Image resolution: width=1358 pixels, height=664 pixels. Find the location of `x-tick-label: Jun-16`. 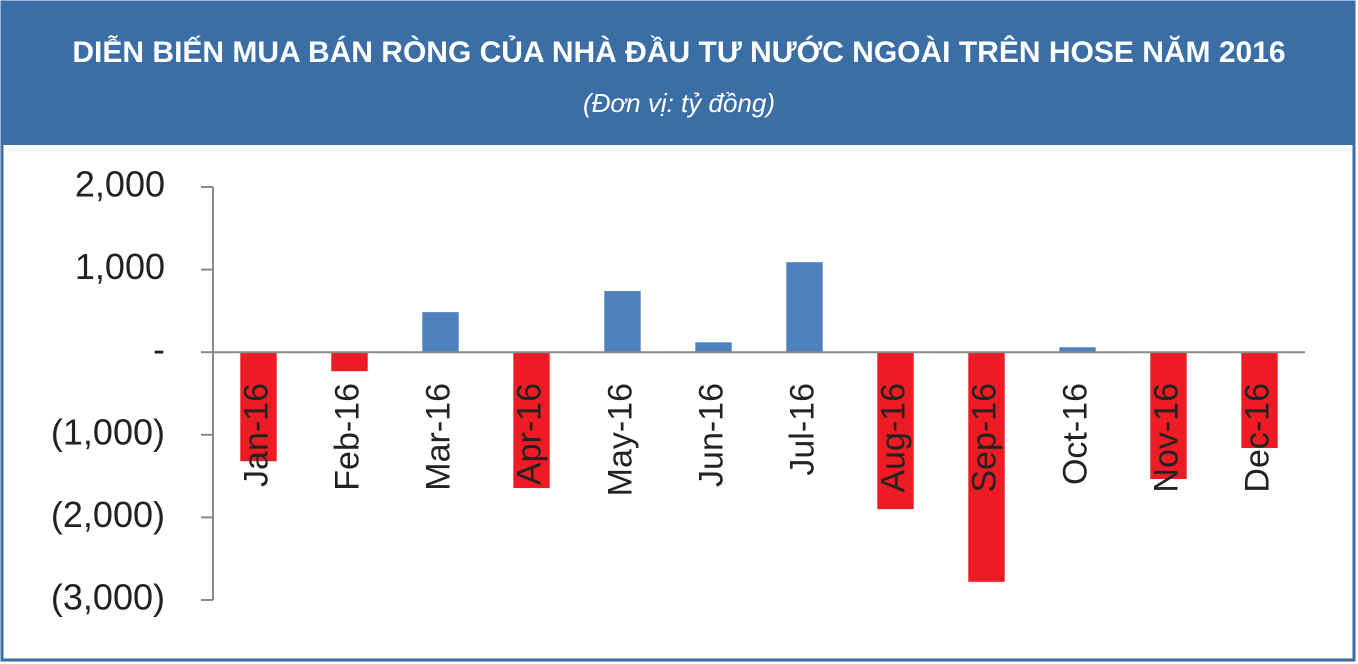

x-tick-label: Jun-16 is located at coordinates (711, 435).